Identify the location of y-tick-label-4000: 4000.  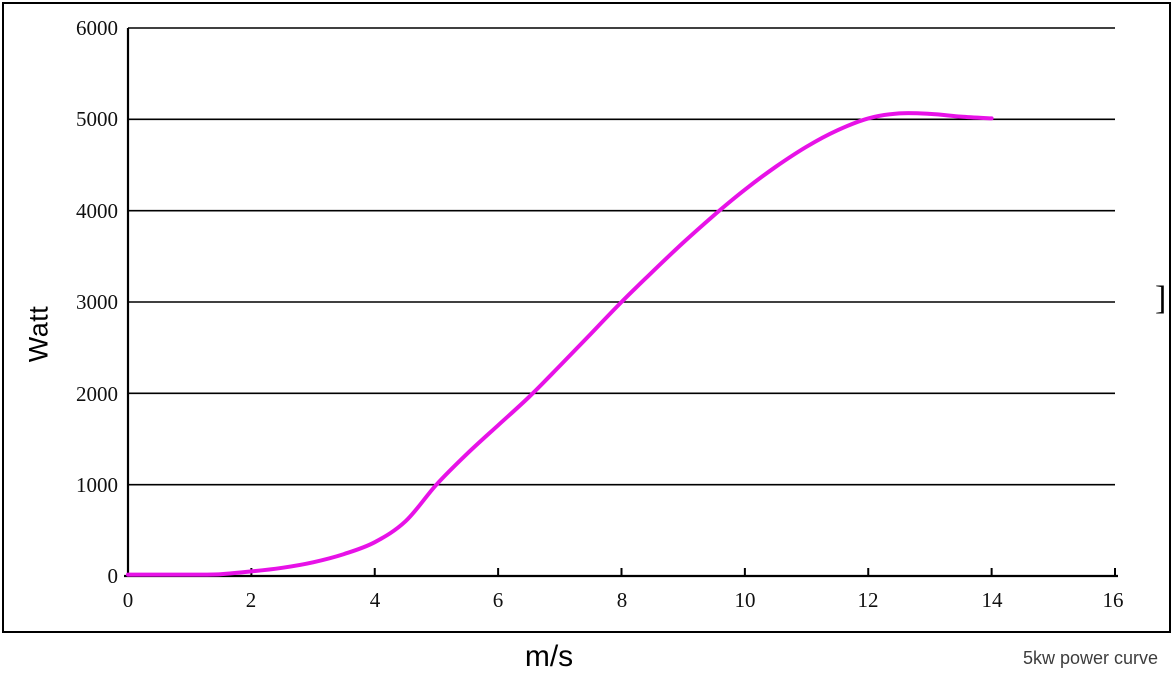
(97, 211).